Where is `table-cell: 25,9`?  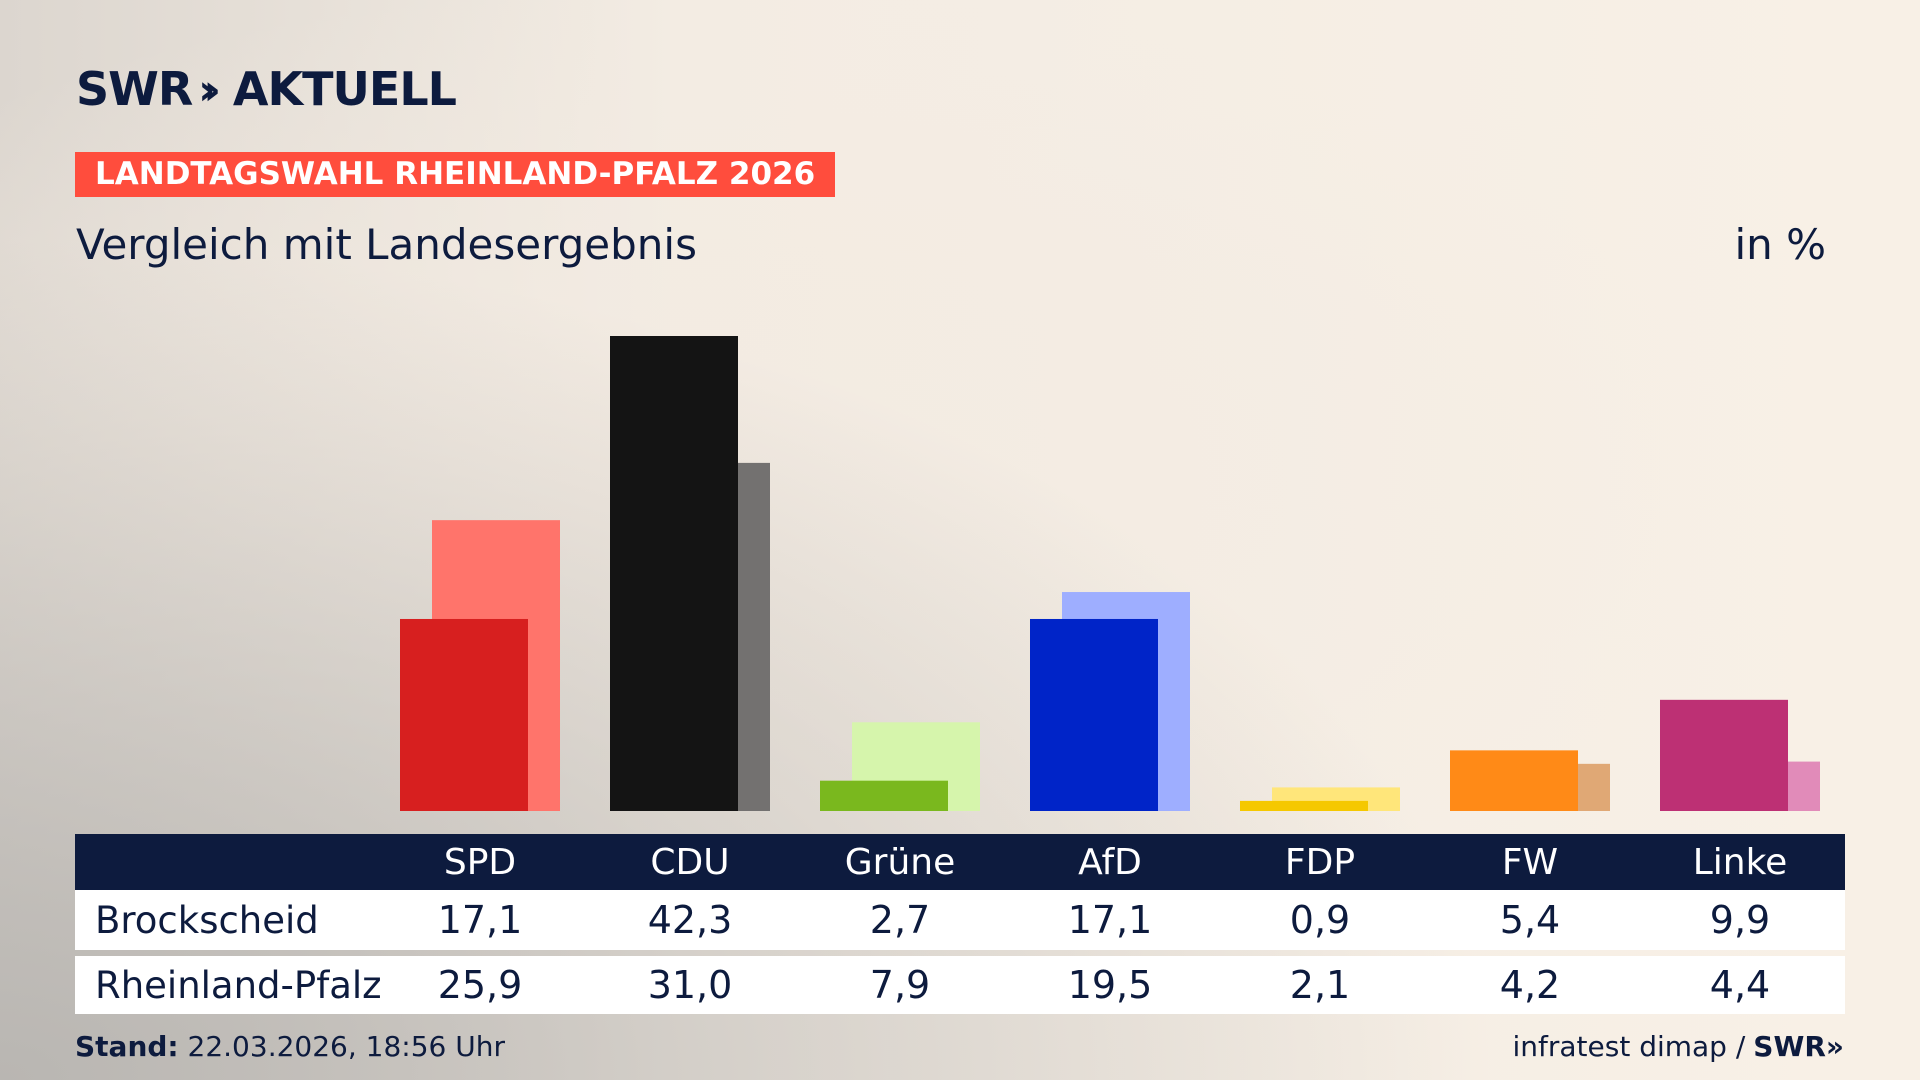 table-cell: 25,9 is located at coordinates (480, 985).